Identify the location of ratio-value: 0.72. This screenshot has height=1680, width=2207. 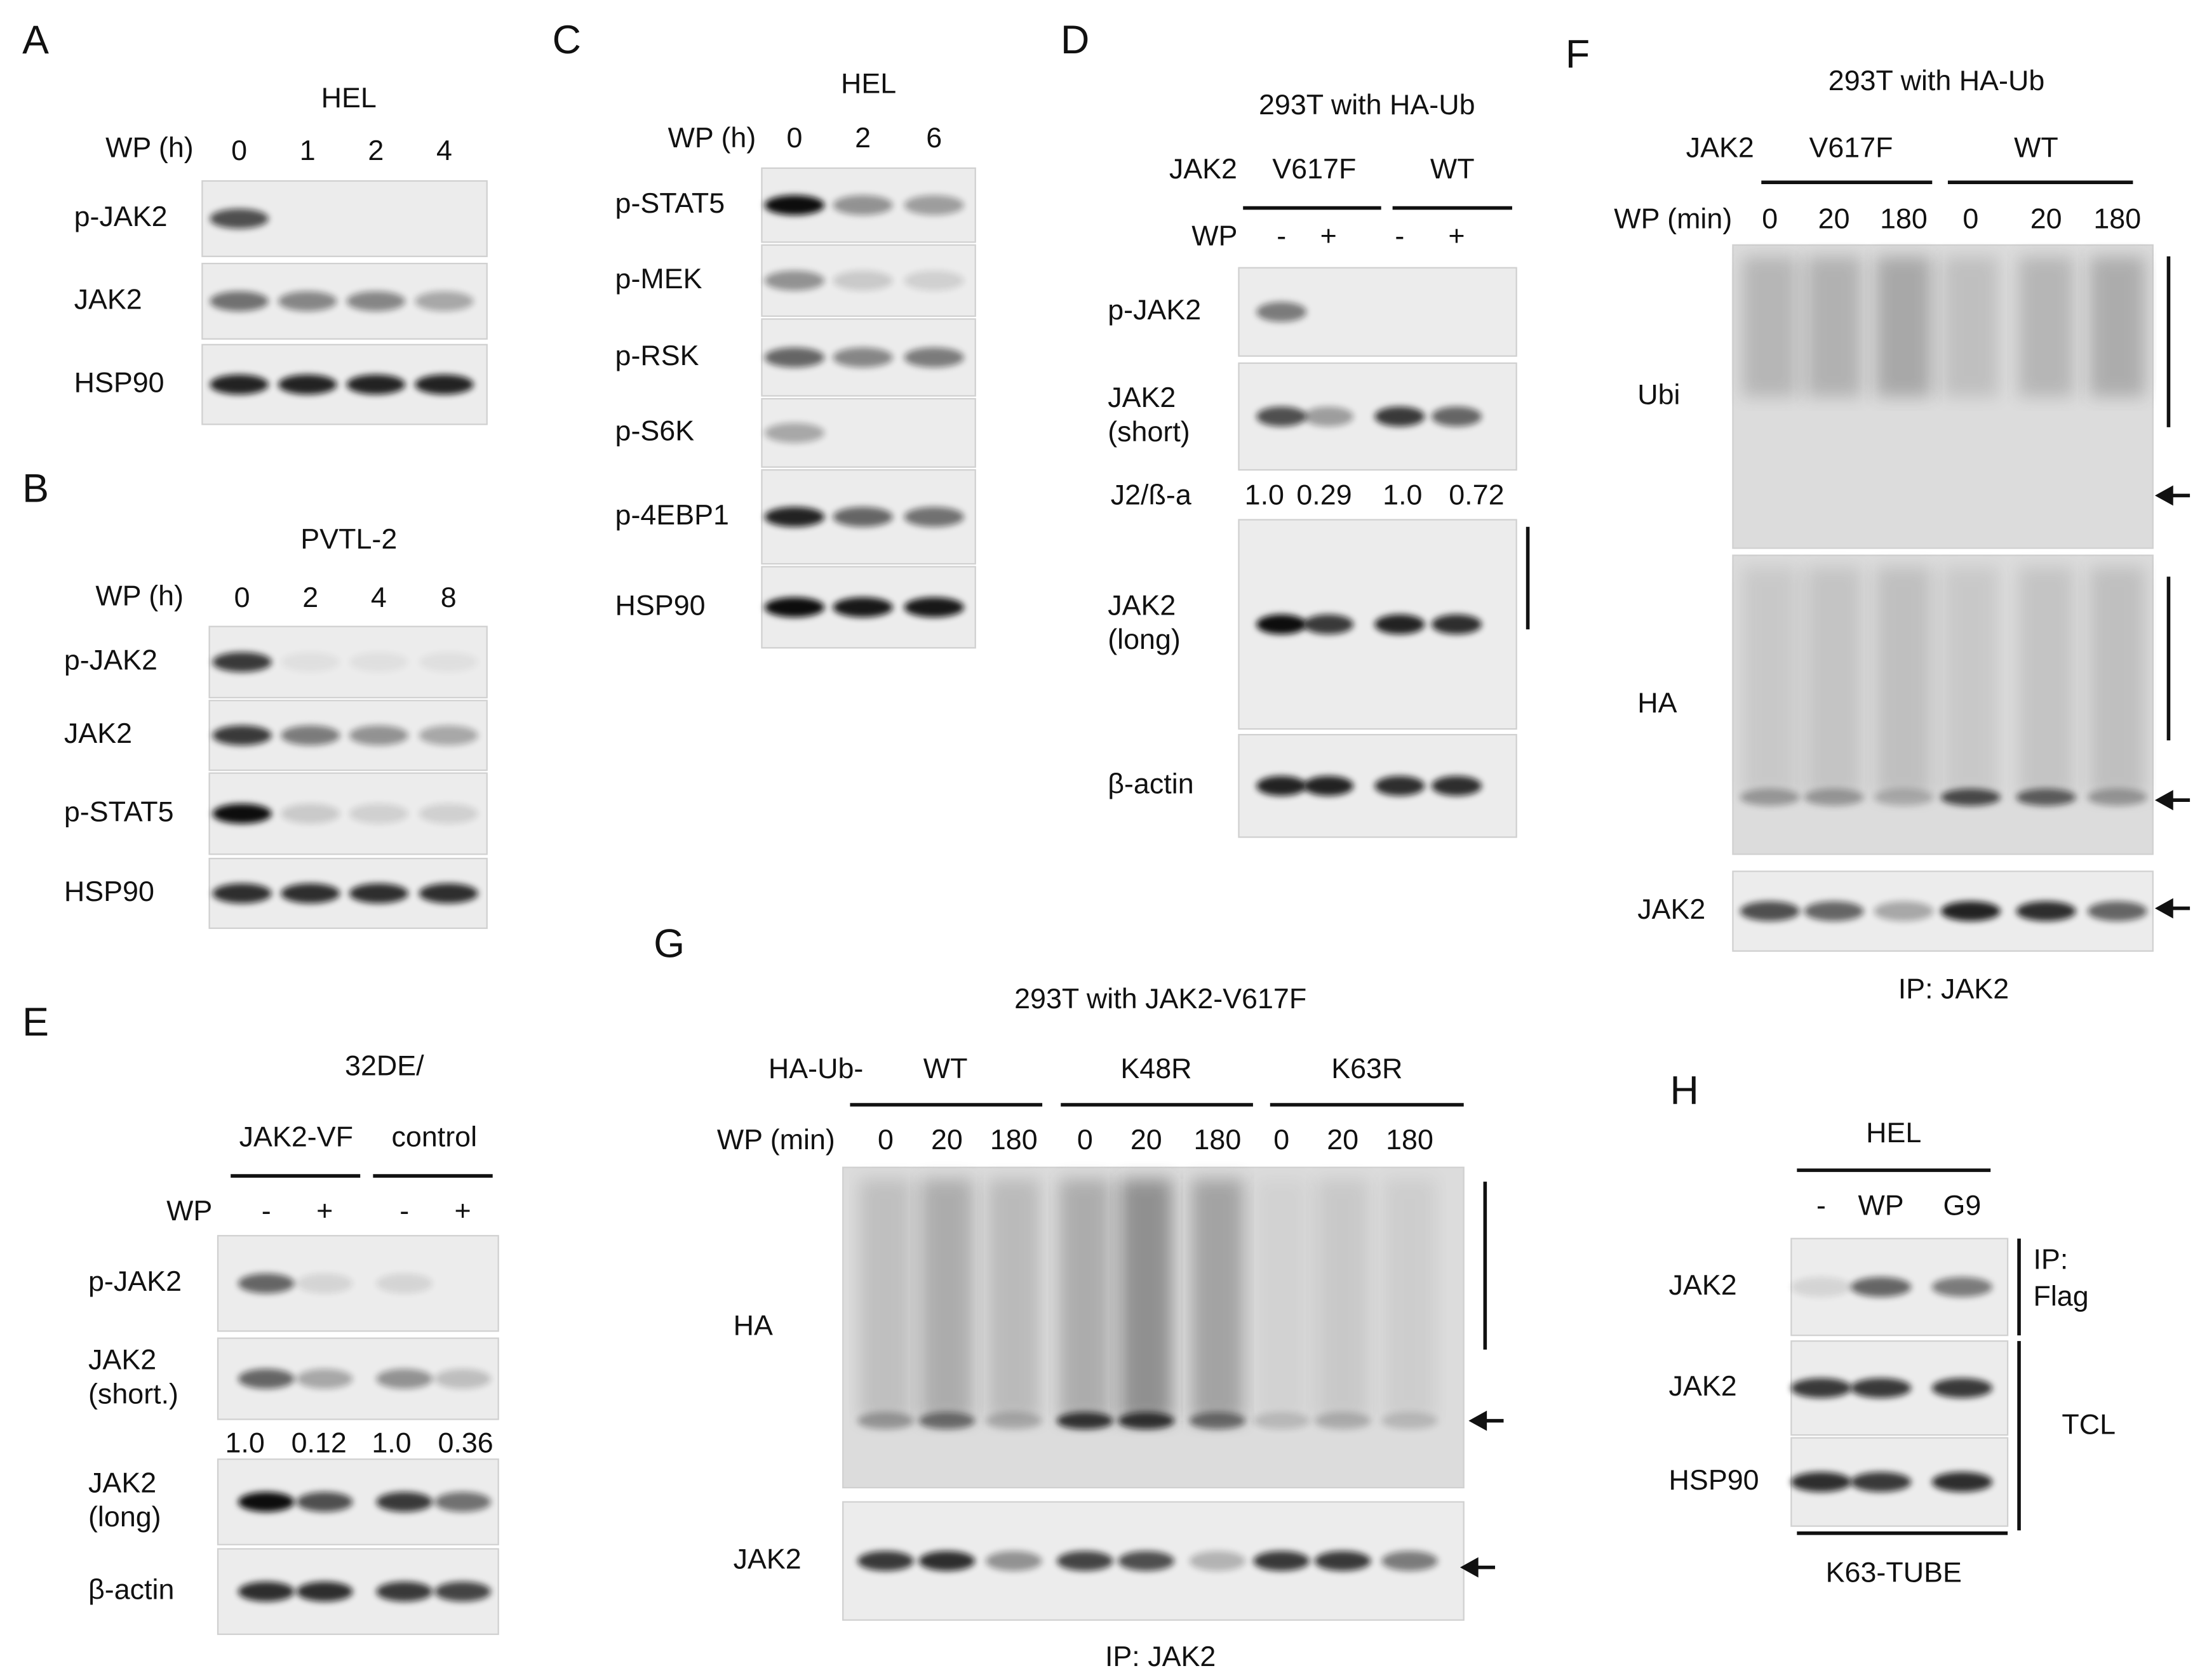
(1476, 495).